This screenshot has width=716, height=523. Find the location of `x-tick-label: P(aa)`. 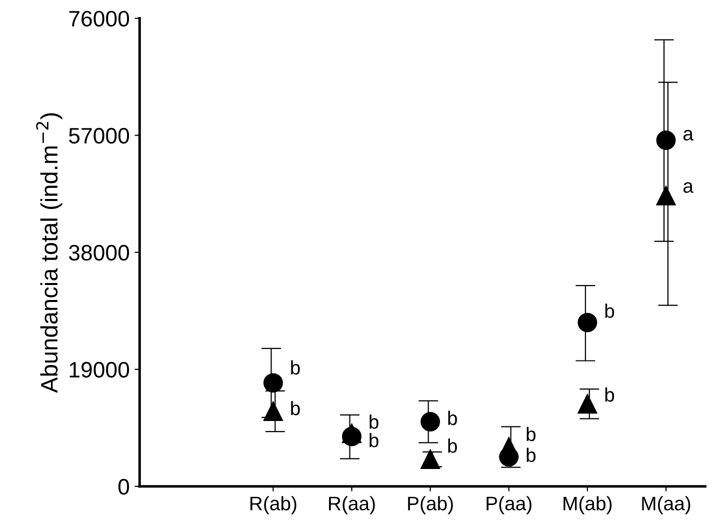

x-tick-label: P(aa) is located at coordinates (509, 505).